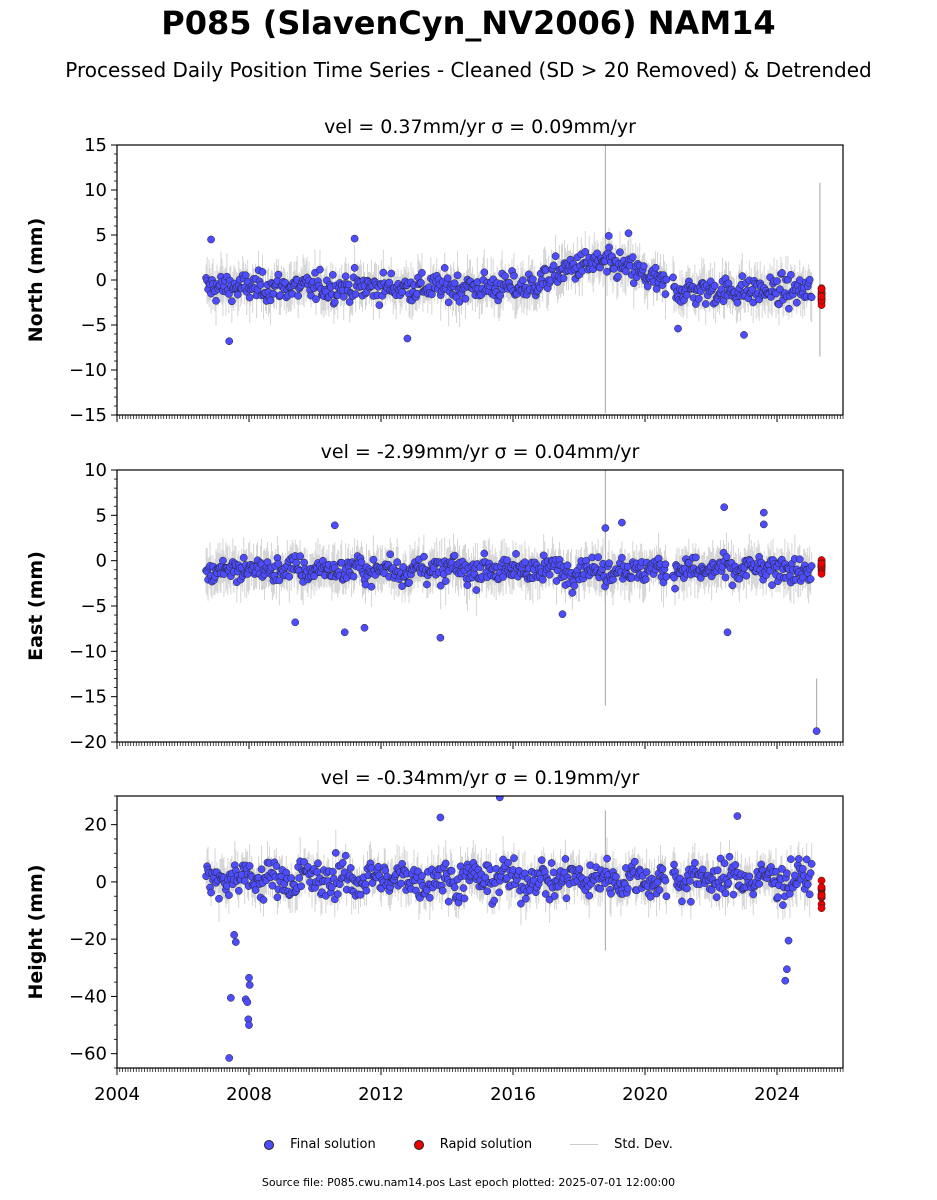 Image resolution: width=937 pixels, height=1200 pixels. What do you see at coordinates (95, 470) in the screenshot?
I see `y-tick-label: 10` at bounding box center [95, 470].